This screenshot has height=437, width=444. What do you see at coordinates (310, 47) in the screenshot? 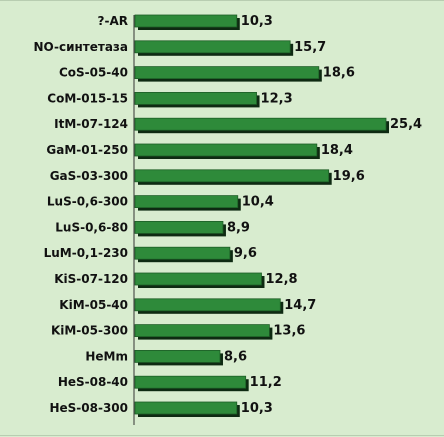
I see `value-label: 15,7` at bounding box center [310, 47].